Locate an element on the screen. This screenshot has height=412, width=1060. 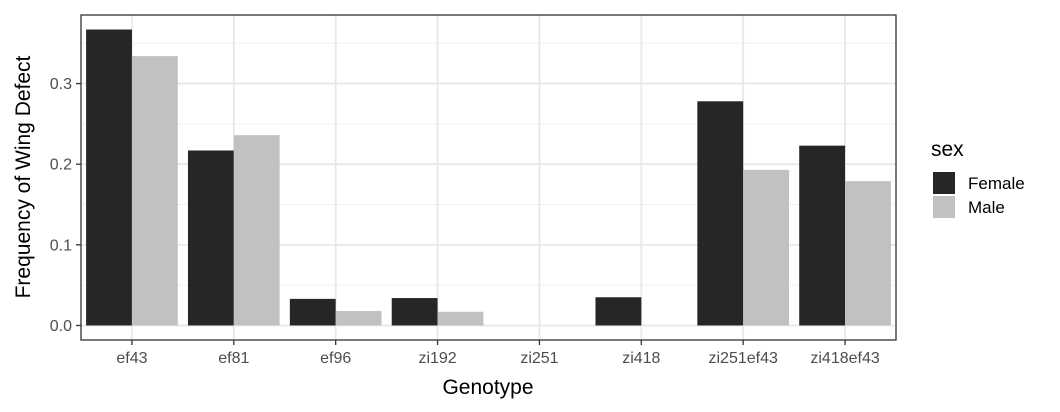
x-tick-label: ef43 is located at coordinates (131, 358).